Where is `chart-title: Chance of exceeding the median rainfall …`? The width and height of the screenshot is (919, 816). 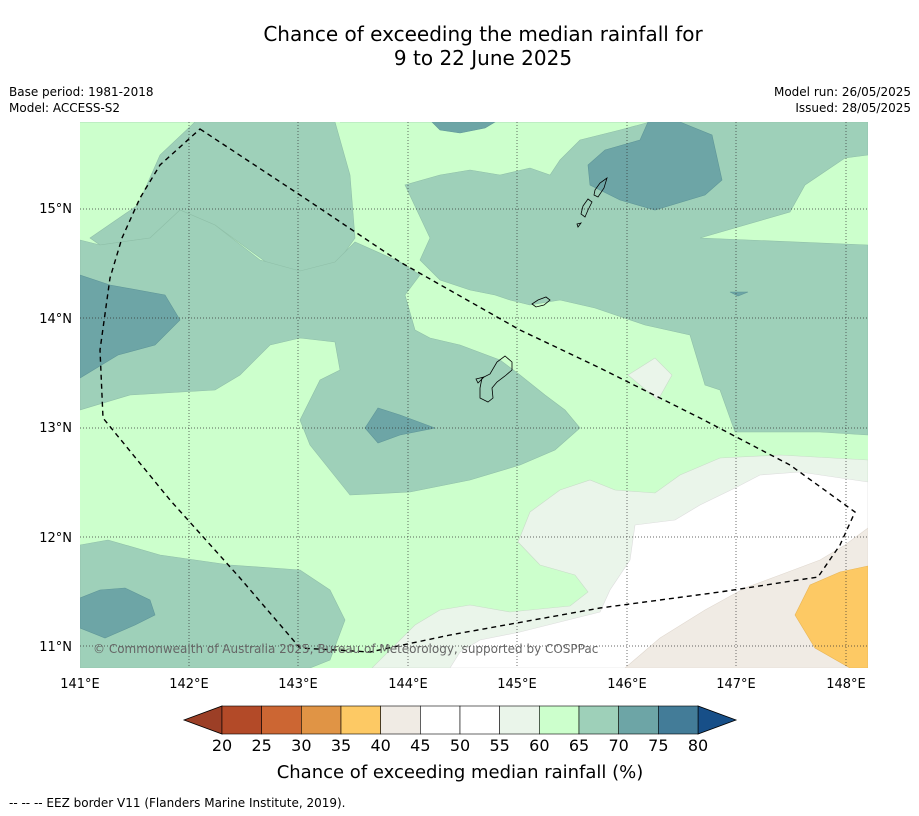
chart-title: Chance of exceeding the median rainfall … is located at coordinates (459, 46).